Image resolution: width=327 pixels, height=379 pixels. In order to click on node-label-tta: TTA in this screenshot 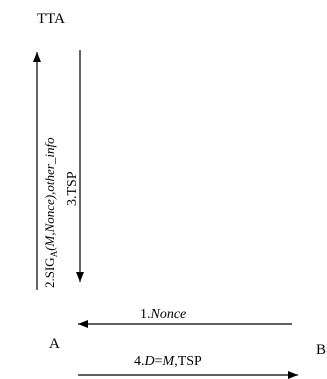, I will do `click(51, 19)`.